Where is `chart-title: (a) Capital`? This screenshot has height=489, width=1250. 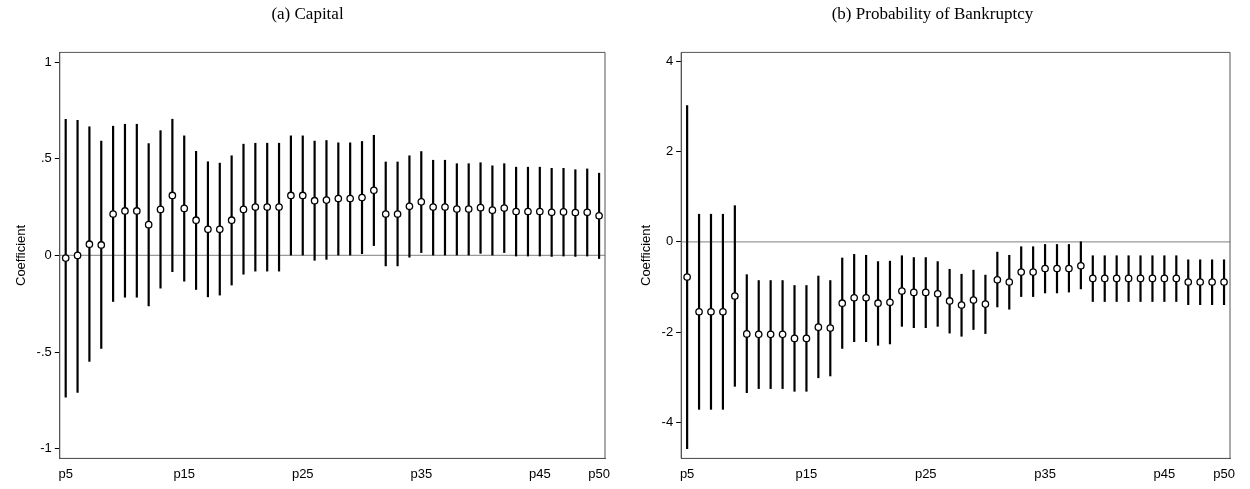
chart-title: (a) Capital is located at coordinates (307, 13).